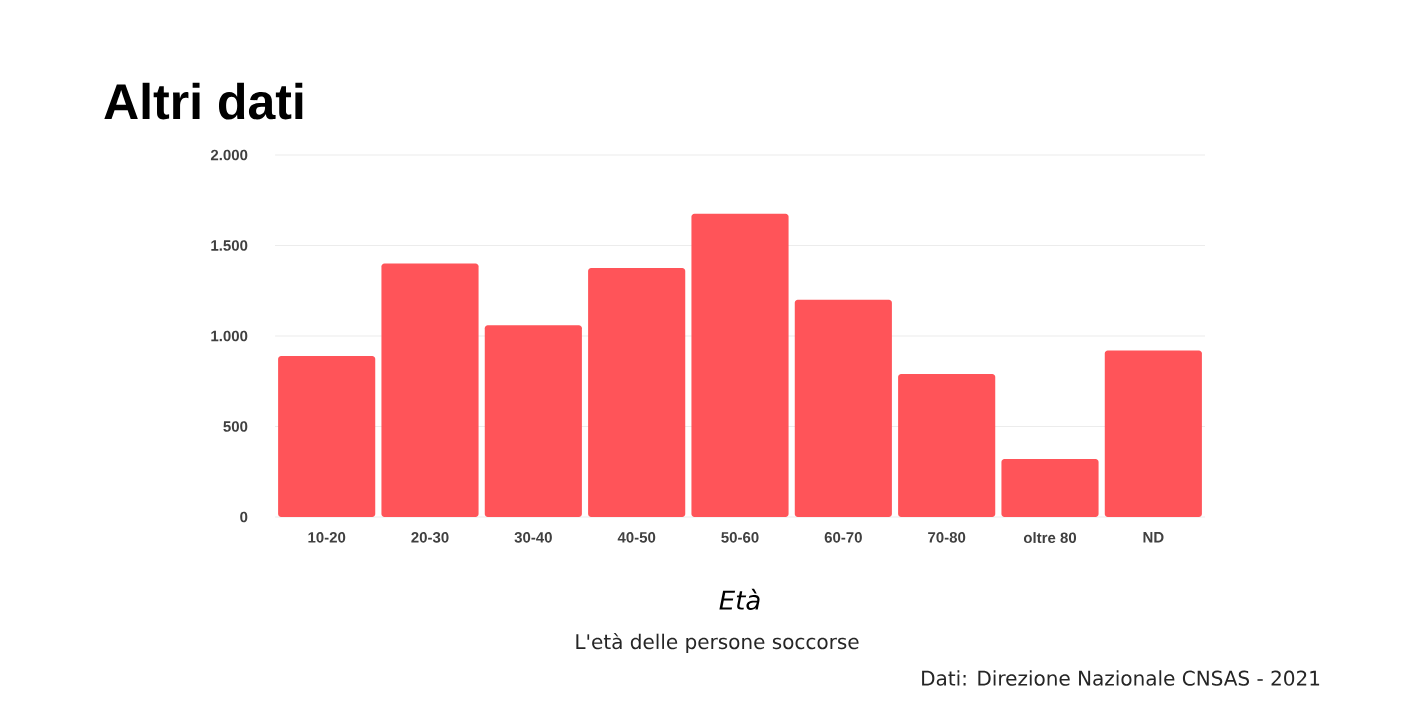 The image size is (1413, 707). Describe the element at coordinates (843, 537) in the screenshot. I see `x-tick-label: 60-70` at that location.